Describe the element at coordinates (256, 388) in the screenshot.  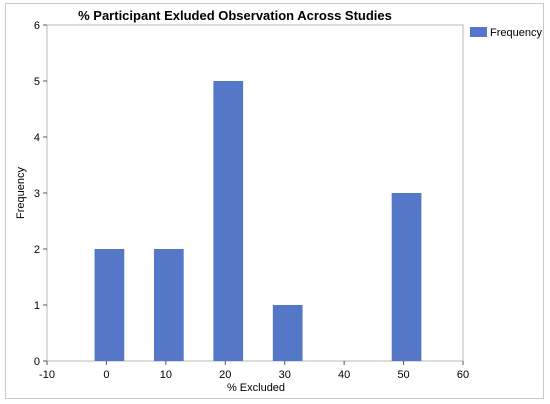
I see `x-axis-label: % Excluded` at that location.